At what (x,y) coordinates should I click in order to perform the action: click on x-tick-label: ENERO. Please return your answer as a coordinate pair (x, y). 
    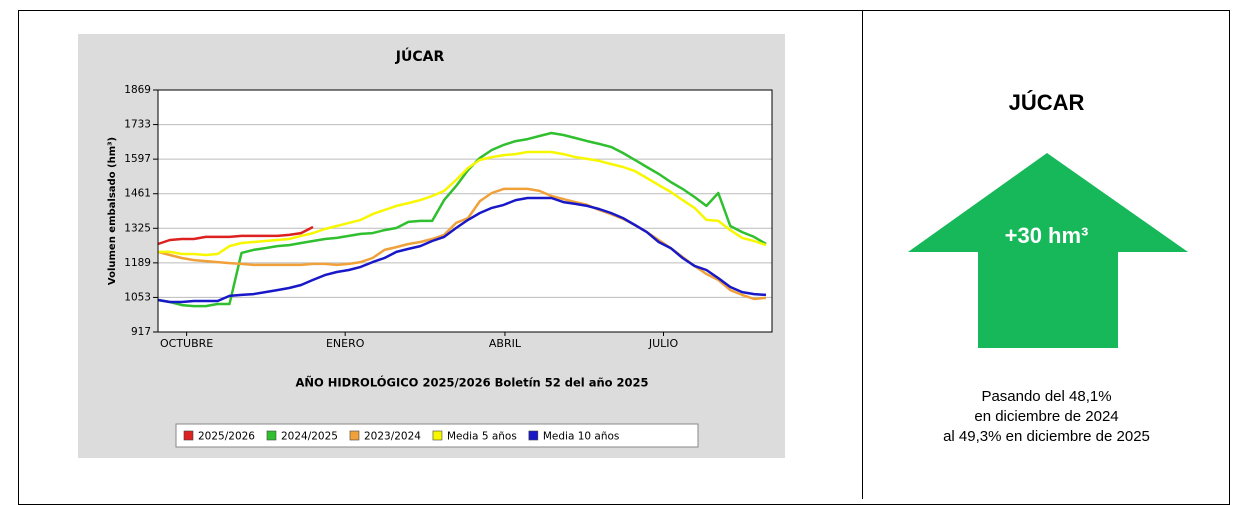
    Looking at the image, I should click on (345, 343).